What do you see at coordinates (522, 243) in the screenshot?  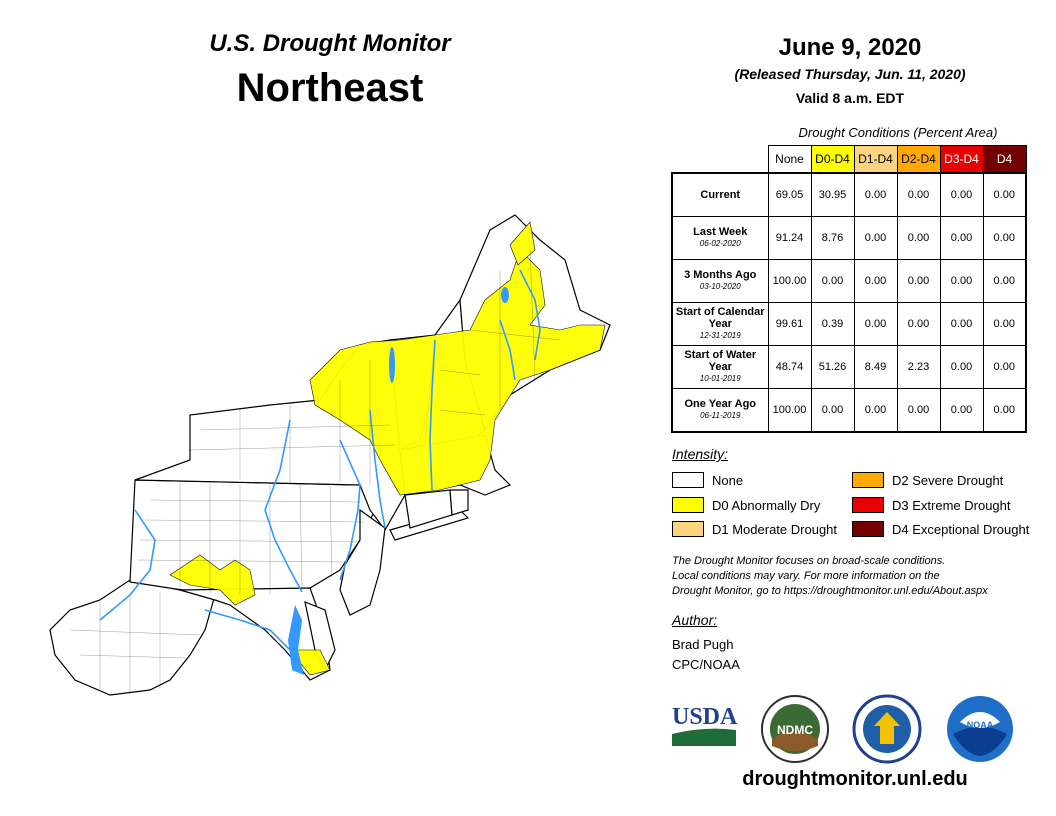 I see `drought-area-northern-maine` at bounding box center [522, 243].